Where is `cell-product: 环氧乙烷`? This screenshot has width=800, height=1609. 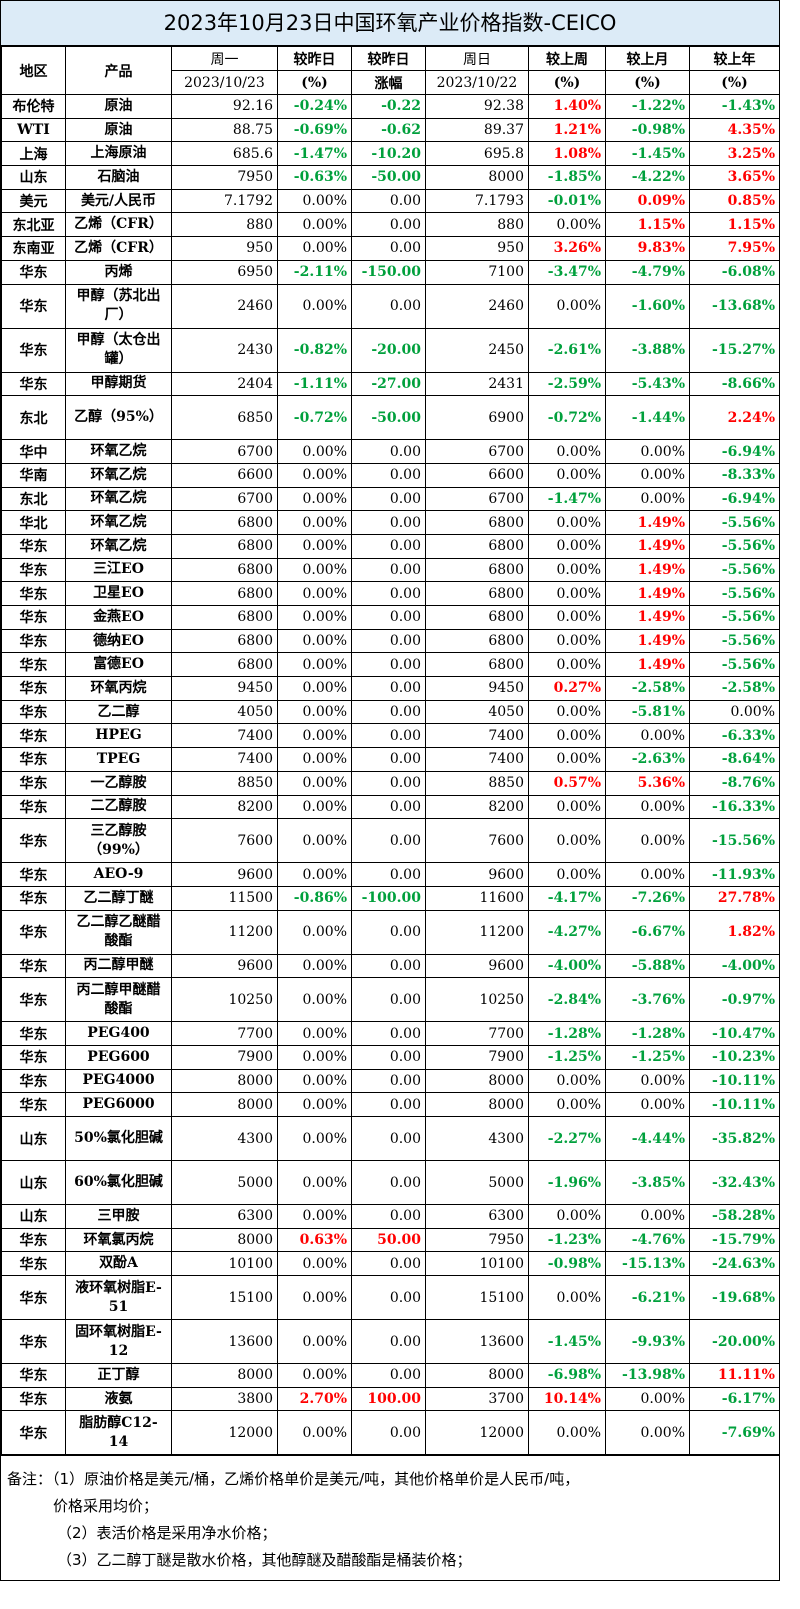
cell-product: 环氧乙烷 is located at coordinates (118, 475).